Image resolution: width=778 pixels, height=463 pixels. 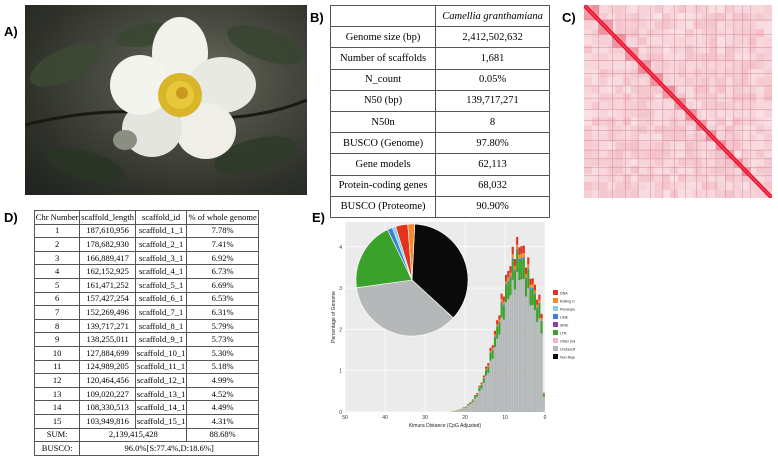 What do you see at coordinates (383, 122) in the screenshot?
I see `stat-label: N50n` at bounding box center [383, 122].